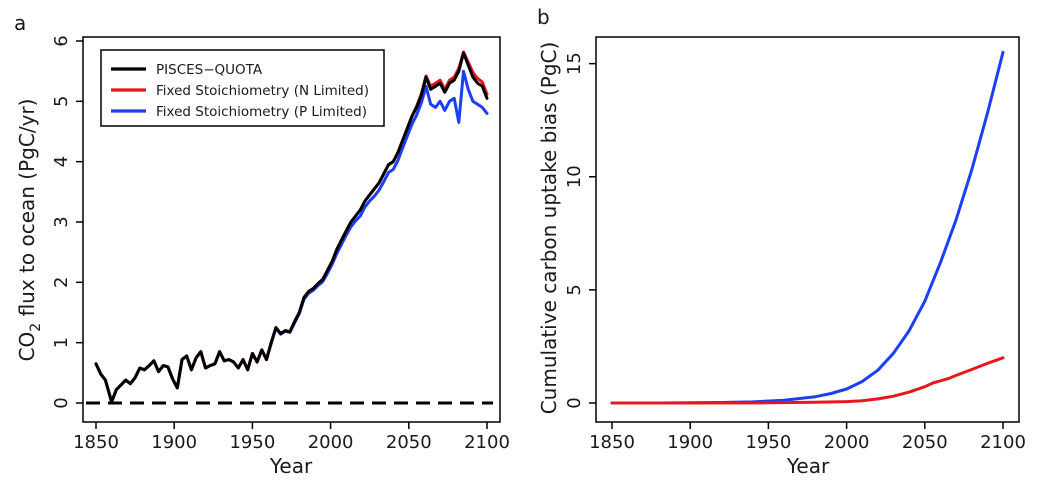 The width and height of the screenshot is (1047, 480). Describe the element at coordinates (61, 282) in the screenshot. I see `panel-a-y-tick-label: 2` at that location.